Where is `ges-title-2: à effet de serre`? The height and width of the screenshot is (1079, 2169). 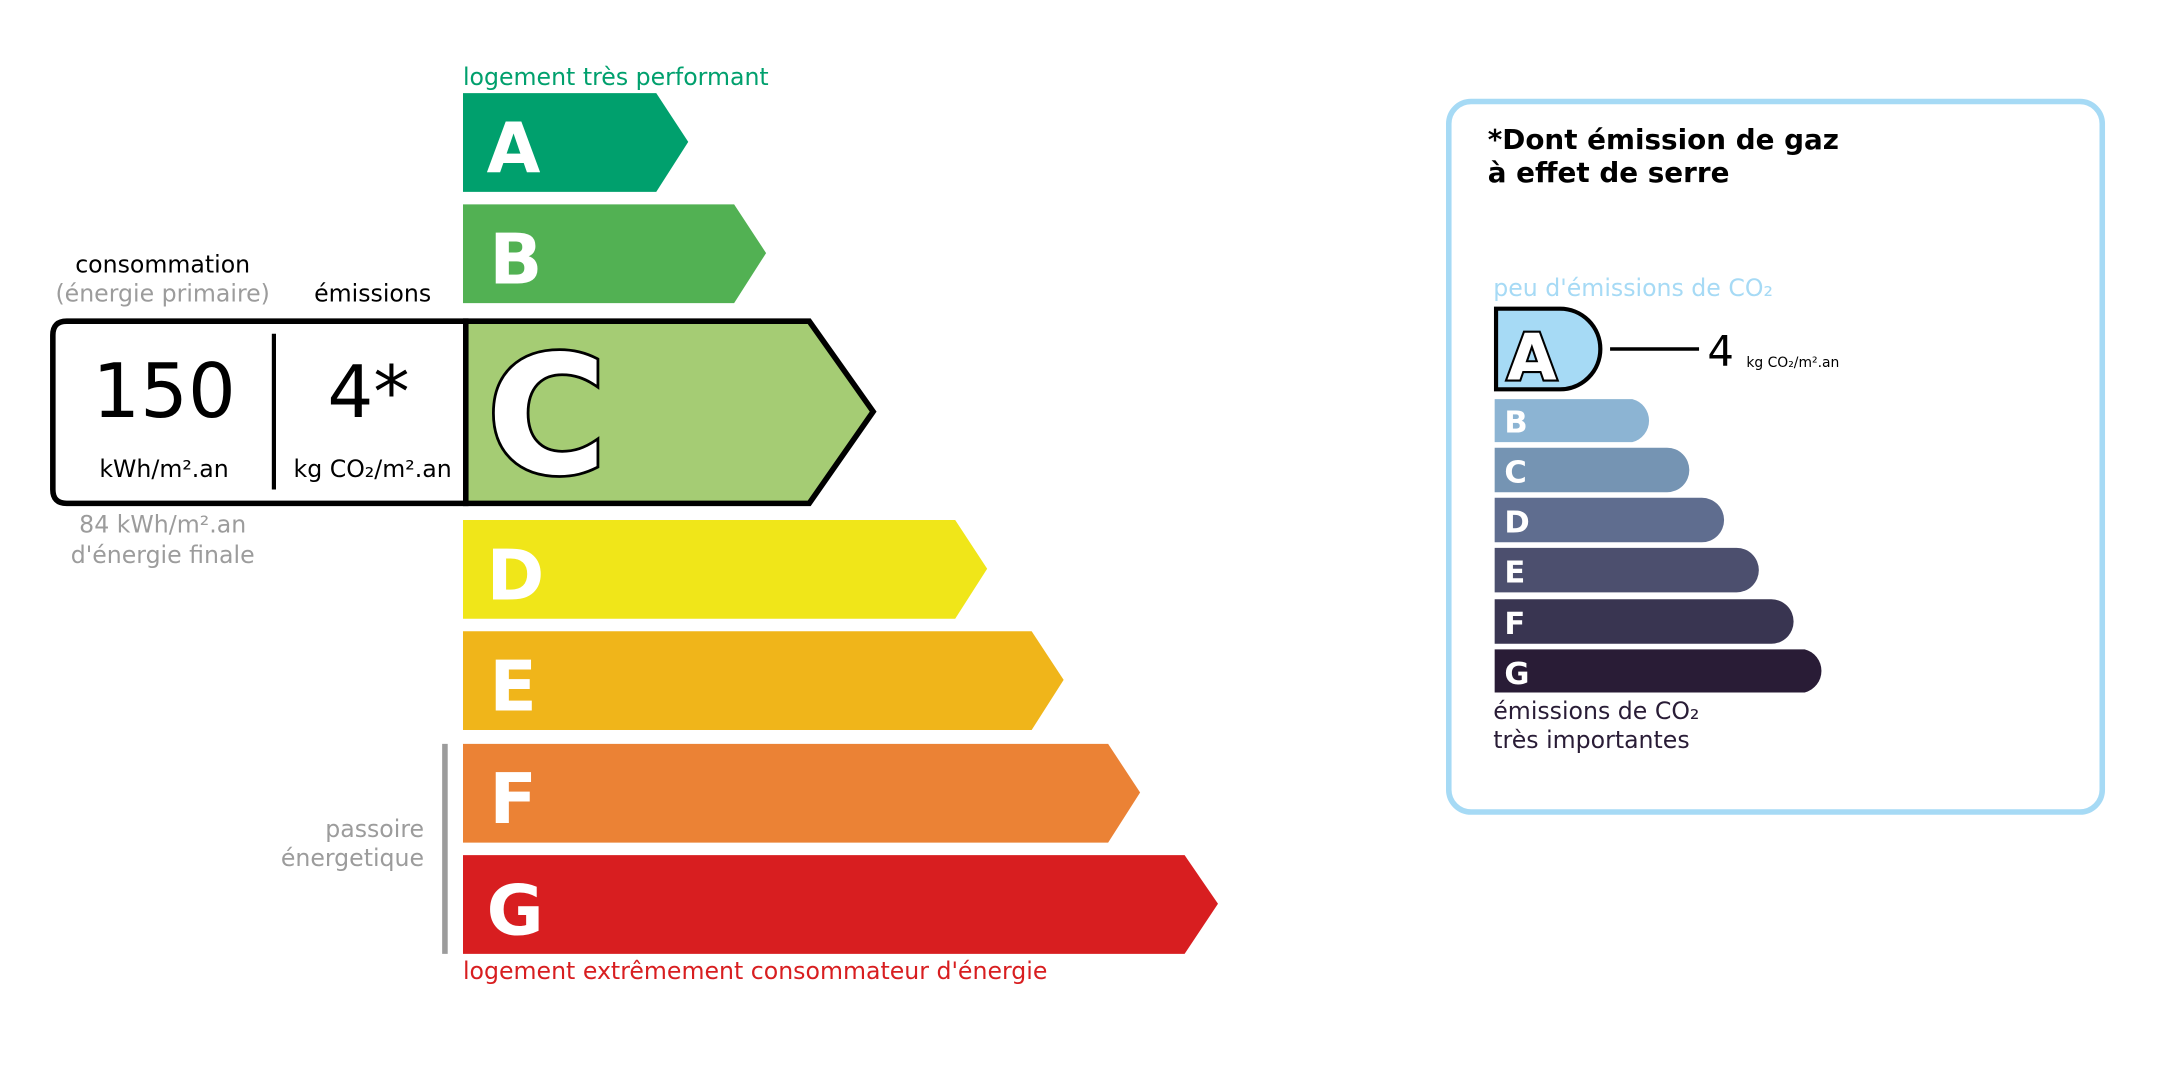 ges-title-2: à effet de serre is located at coordinates (1609, 172).